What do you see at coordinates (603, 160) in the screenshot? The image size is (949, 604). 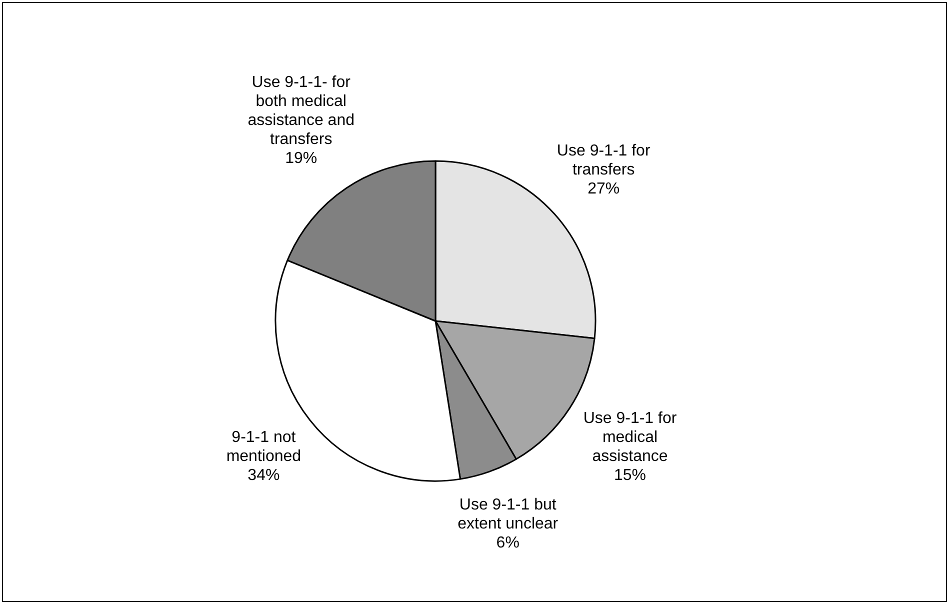 I see `slice-label: Use 9-1-1 for transfers` at bounding box center [603, 160].